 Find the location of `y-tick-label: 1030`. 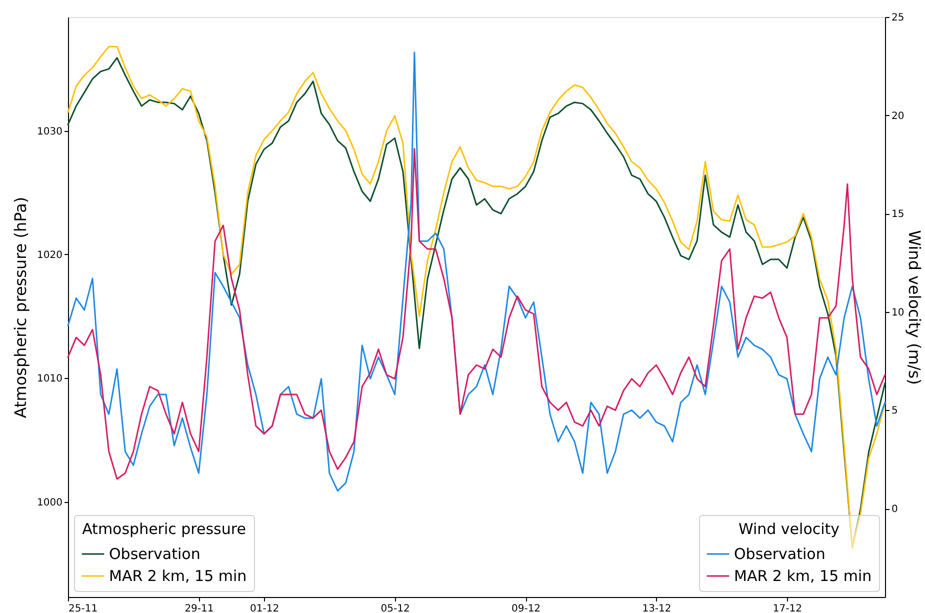

y-tick-label: 1030 is located at coordinates (49, 132).